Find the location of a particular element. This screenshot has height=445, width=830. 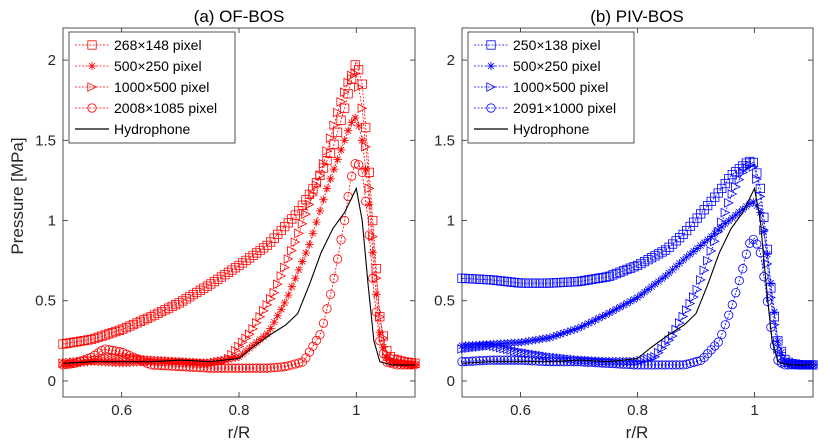

panel-b-y-tick-label: 2 is located at coordinates (451, 60).